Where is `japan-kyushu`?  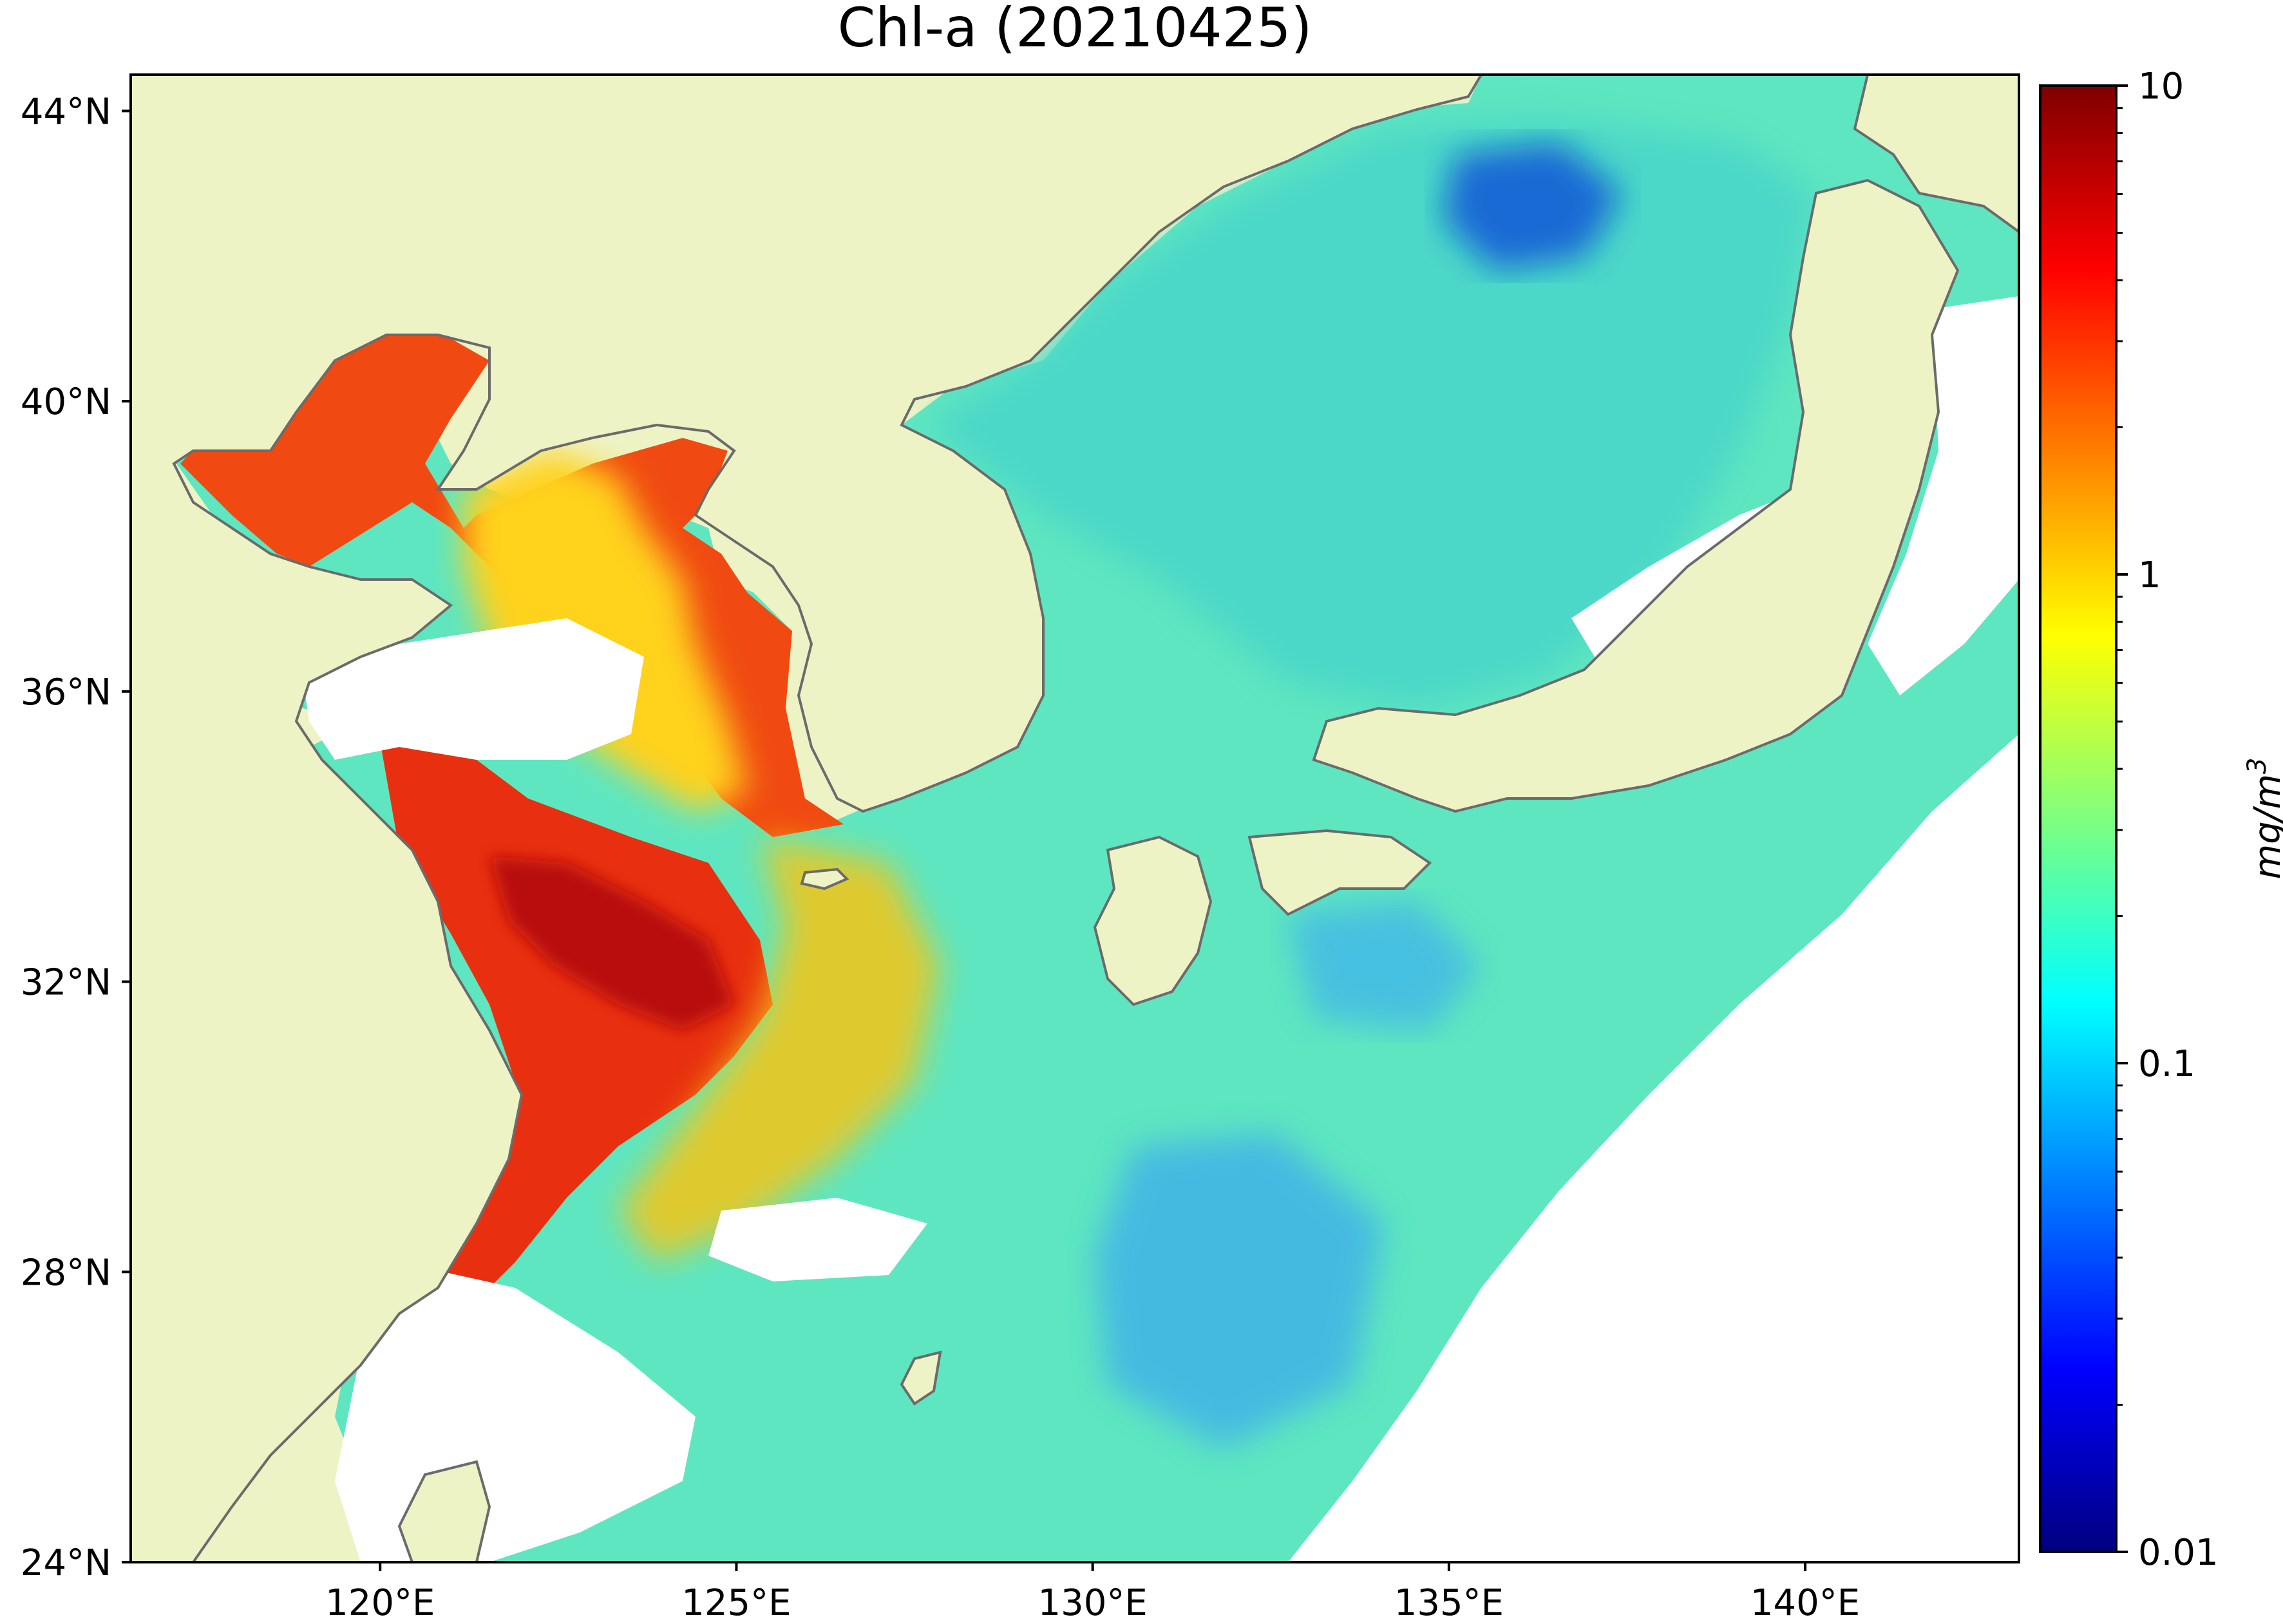 japan-kyushu is located at coordinates (1153, 920).